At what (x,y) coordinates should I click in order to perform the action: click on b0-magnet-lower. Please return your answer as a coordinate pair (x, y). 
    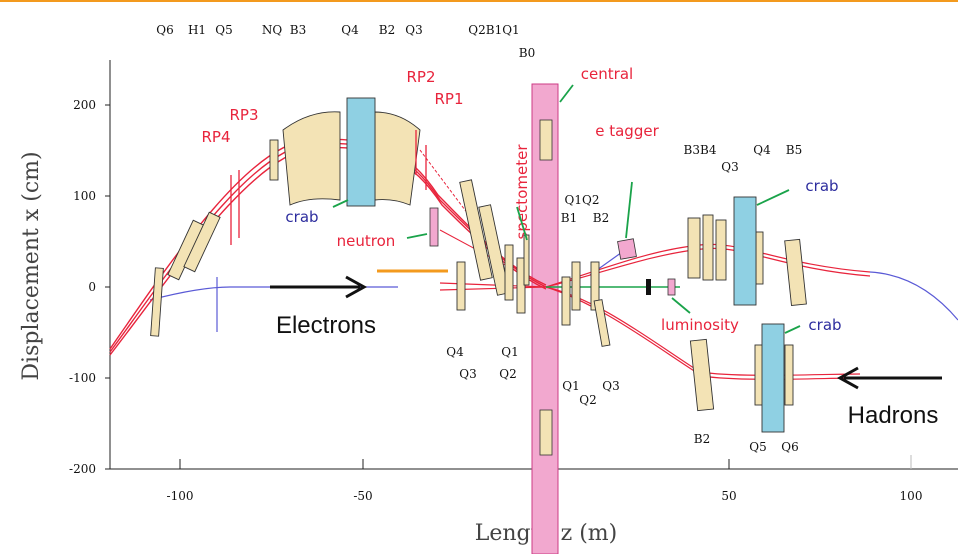
    Looking at the image, I should click on (546, 432).